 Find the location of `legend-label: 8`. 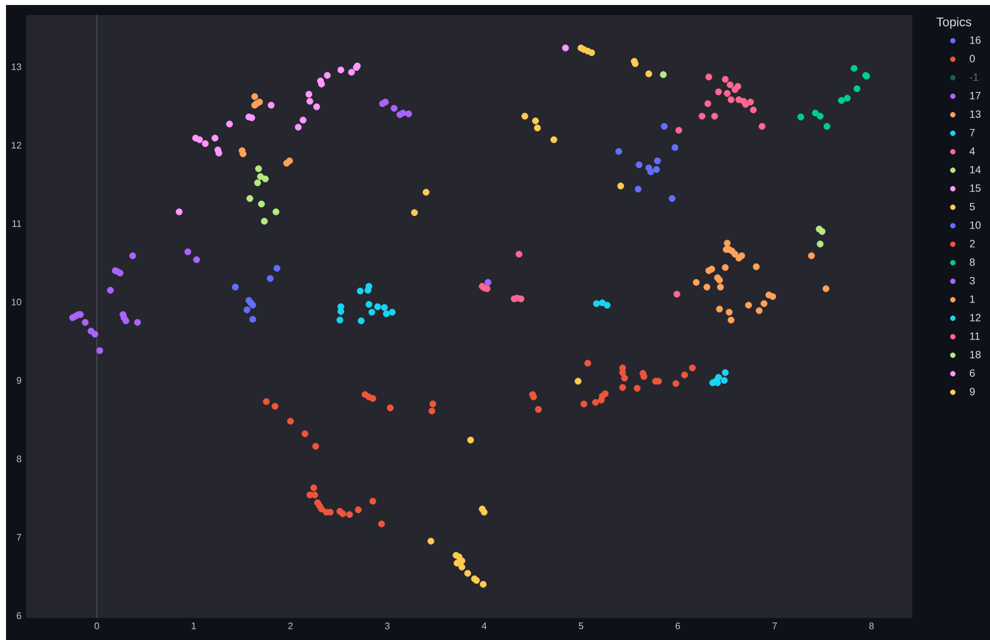

legend-label: 8 is located at coordinates (972, 262).